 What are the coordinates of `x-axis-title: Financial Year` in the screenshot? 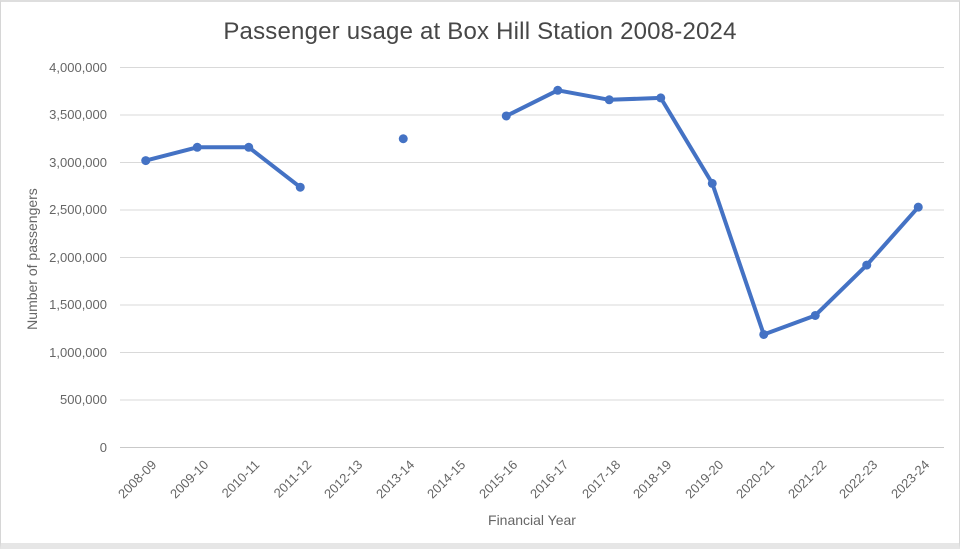 It's located at (532, 520).